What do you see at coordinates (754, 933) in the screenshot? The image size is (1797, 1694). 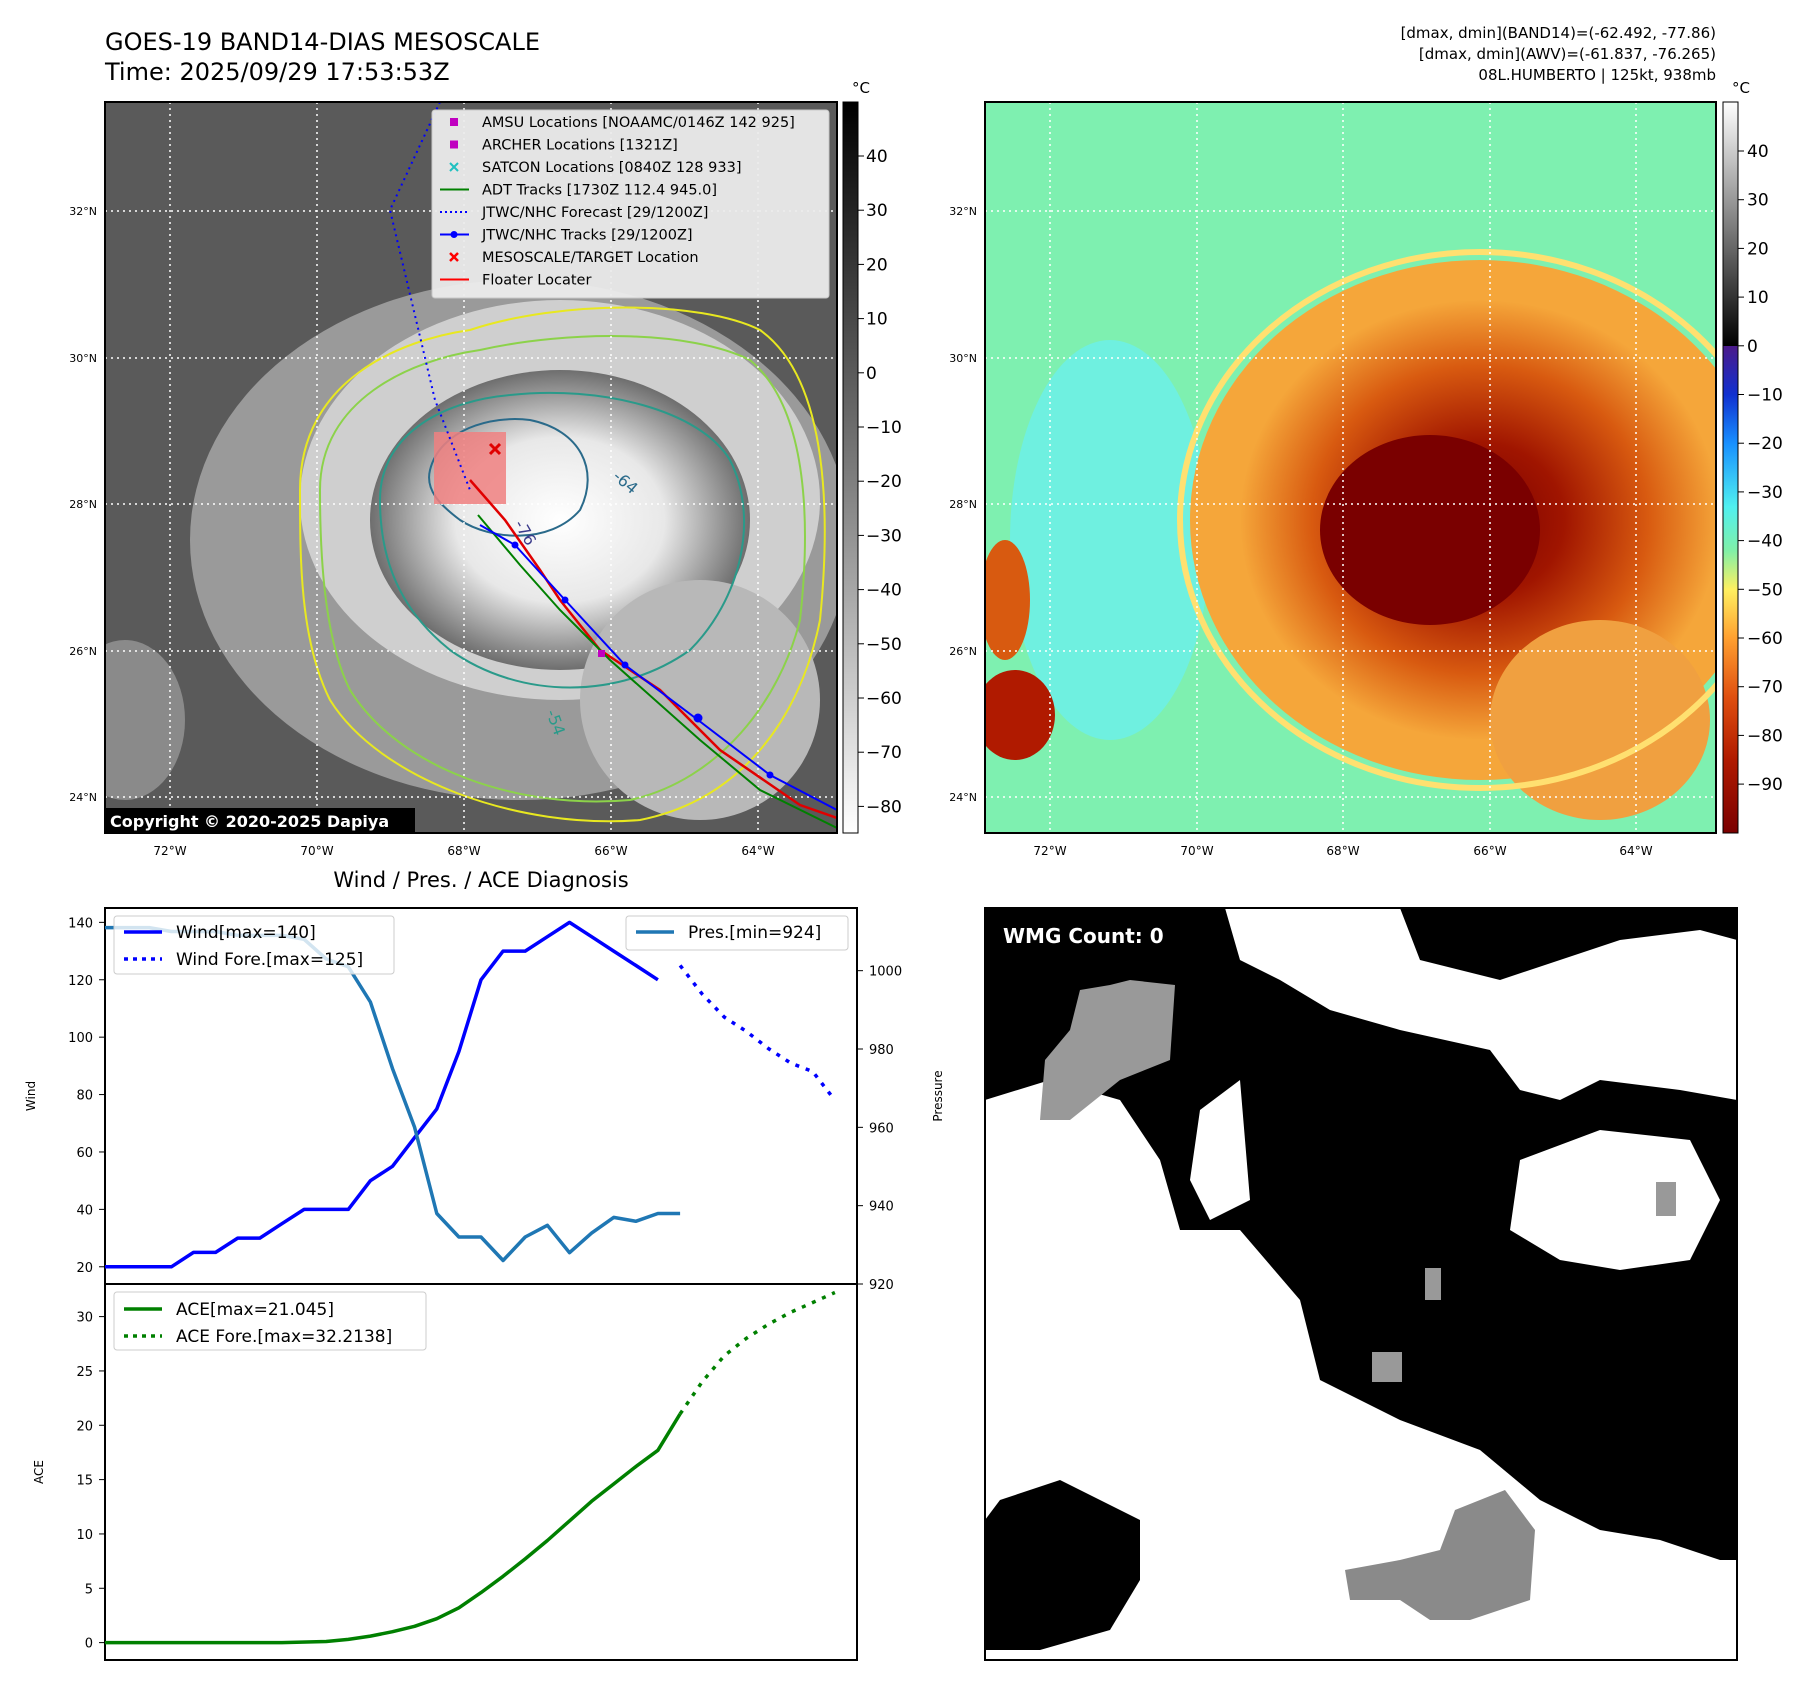 I see `pressure-legend-label: Pres.[min=924]` at bounding box center [754, 933].